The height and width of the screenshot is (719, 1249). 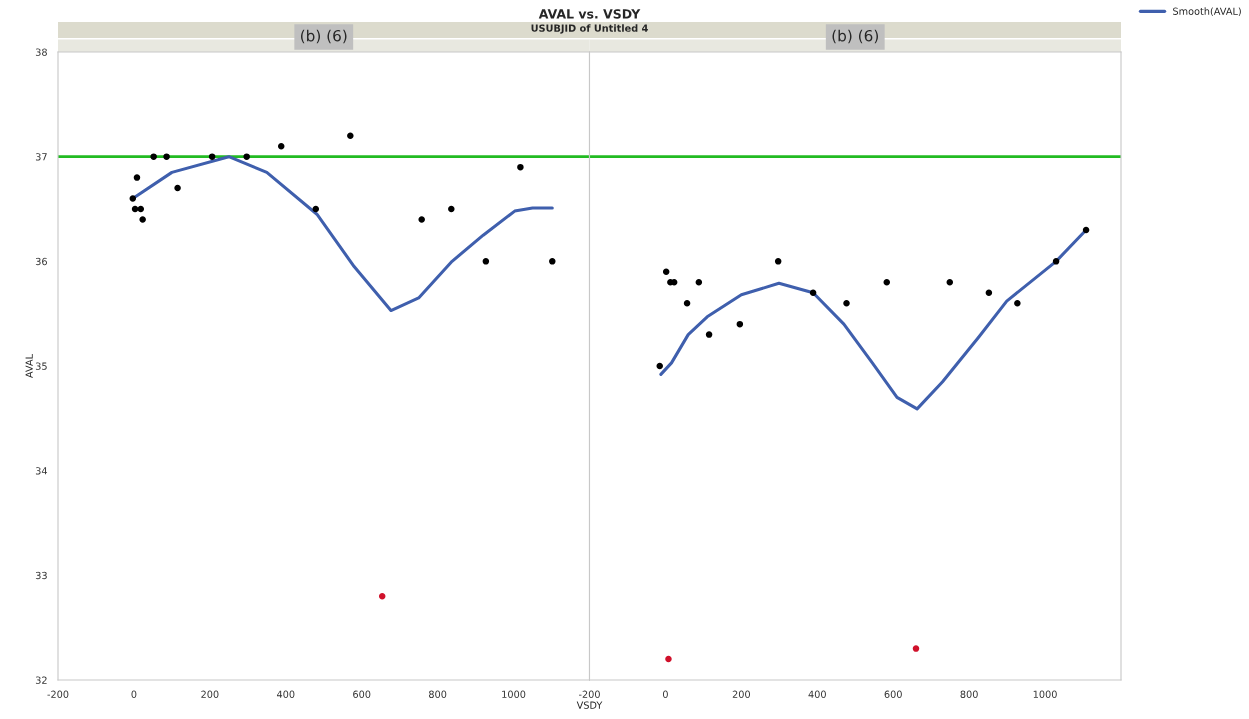 What do you see at coordinates (41, 52) in the screenshot?
I see `y-tick-label: 38` at bounding box center [41, 52].